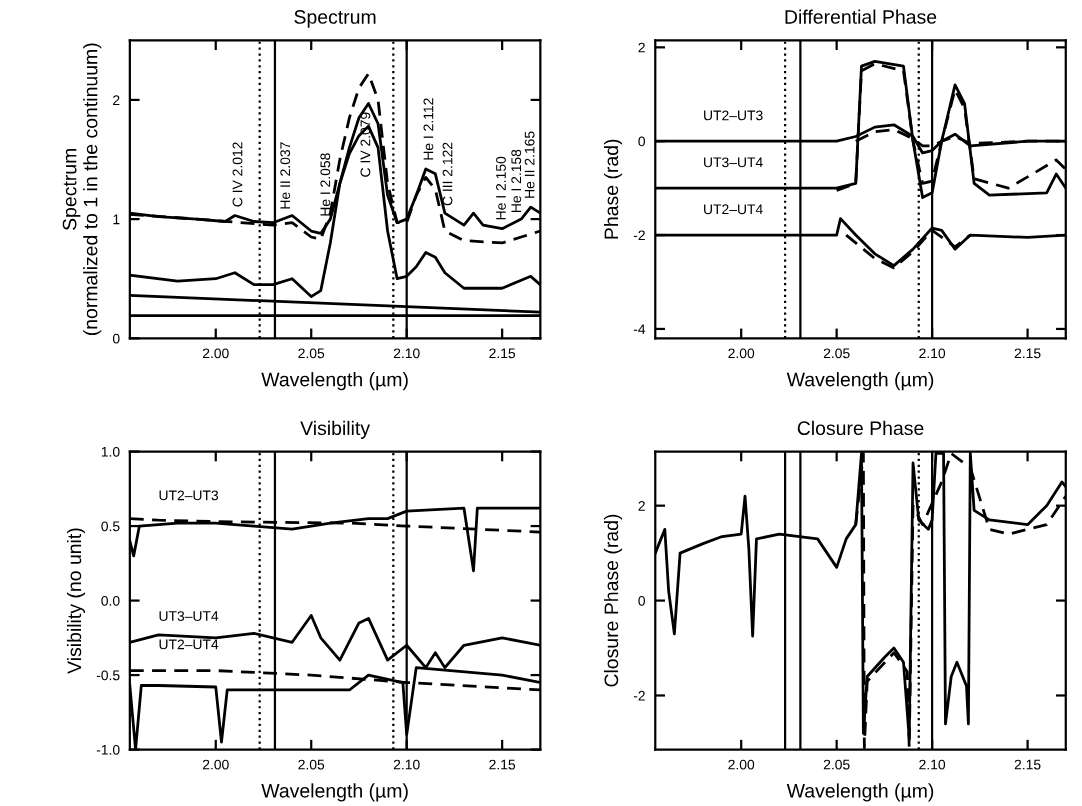  What do you see at coordinates (335, 429) in the screenshot?
I see `chart-title: Visibility` at bounding box center [335, 429].